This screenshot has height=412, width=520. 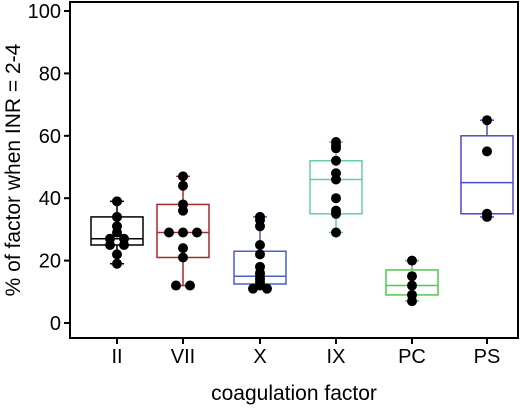 I want to click on y-tick-label: 40, so click(x=50, y=199).